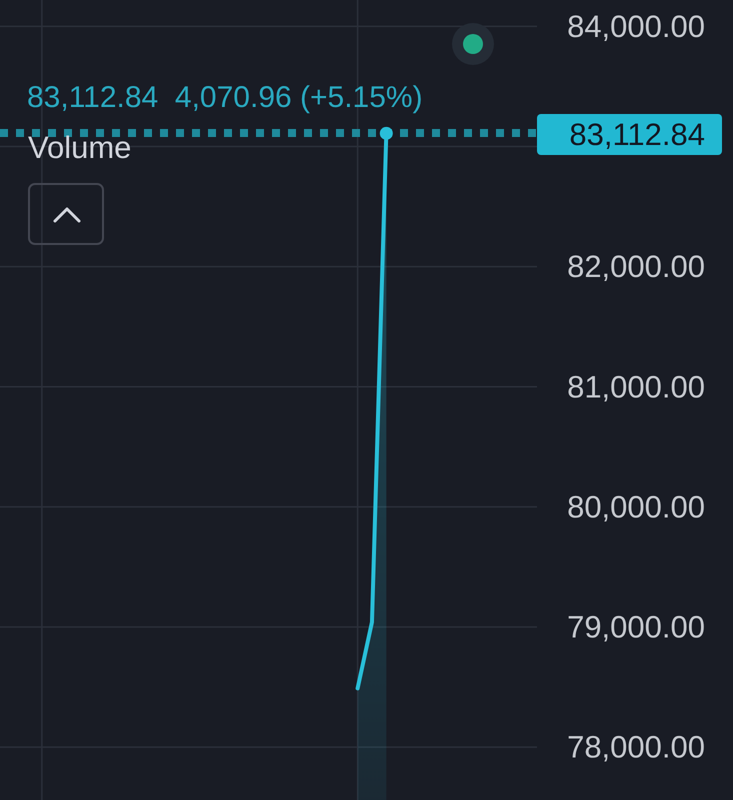 The width and height of the screenshot is (733, 800). I want to click on text: 83,112.84 4,070.96 (+5.15%), so click(225, 97).